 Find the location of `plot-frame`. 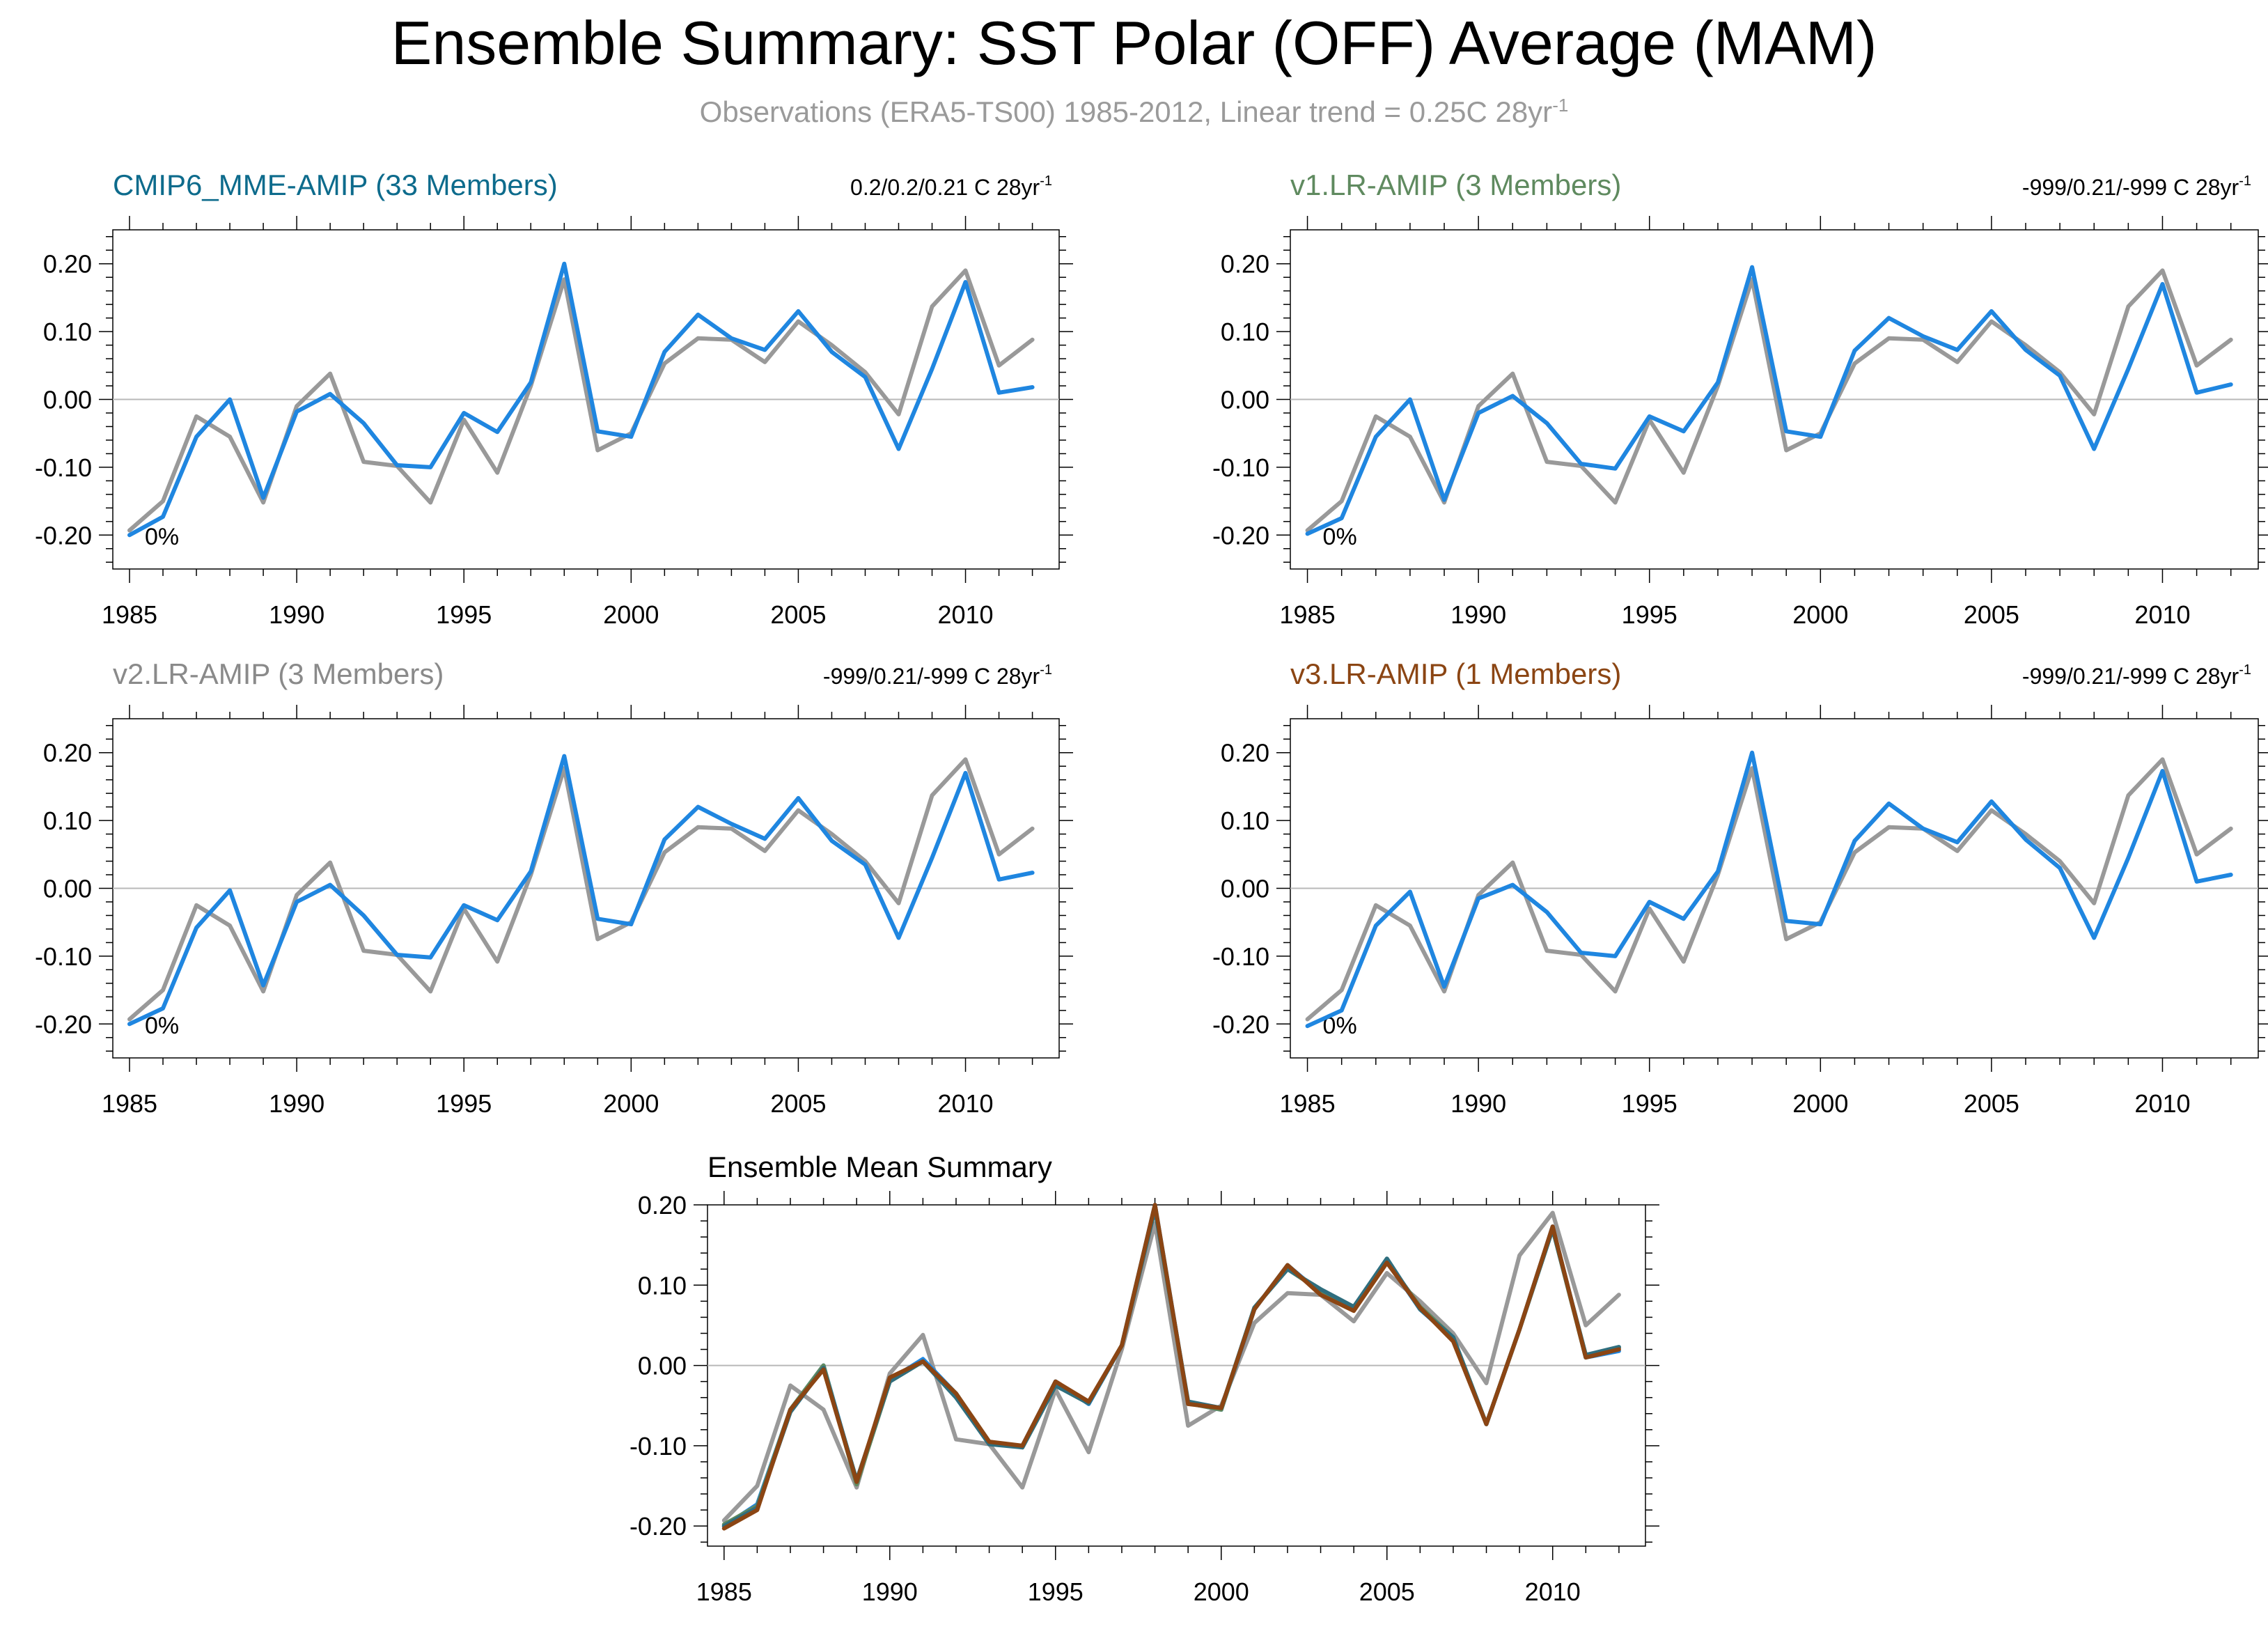

plot-frame is located at coordinates (1176, 1376).